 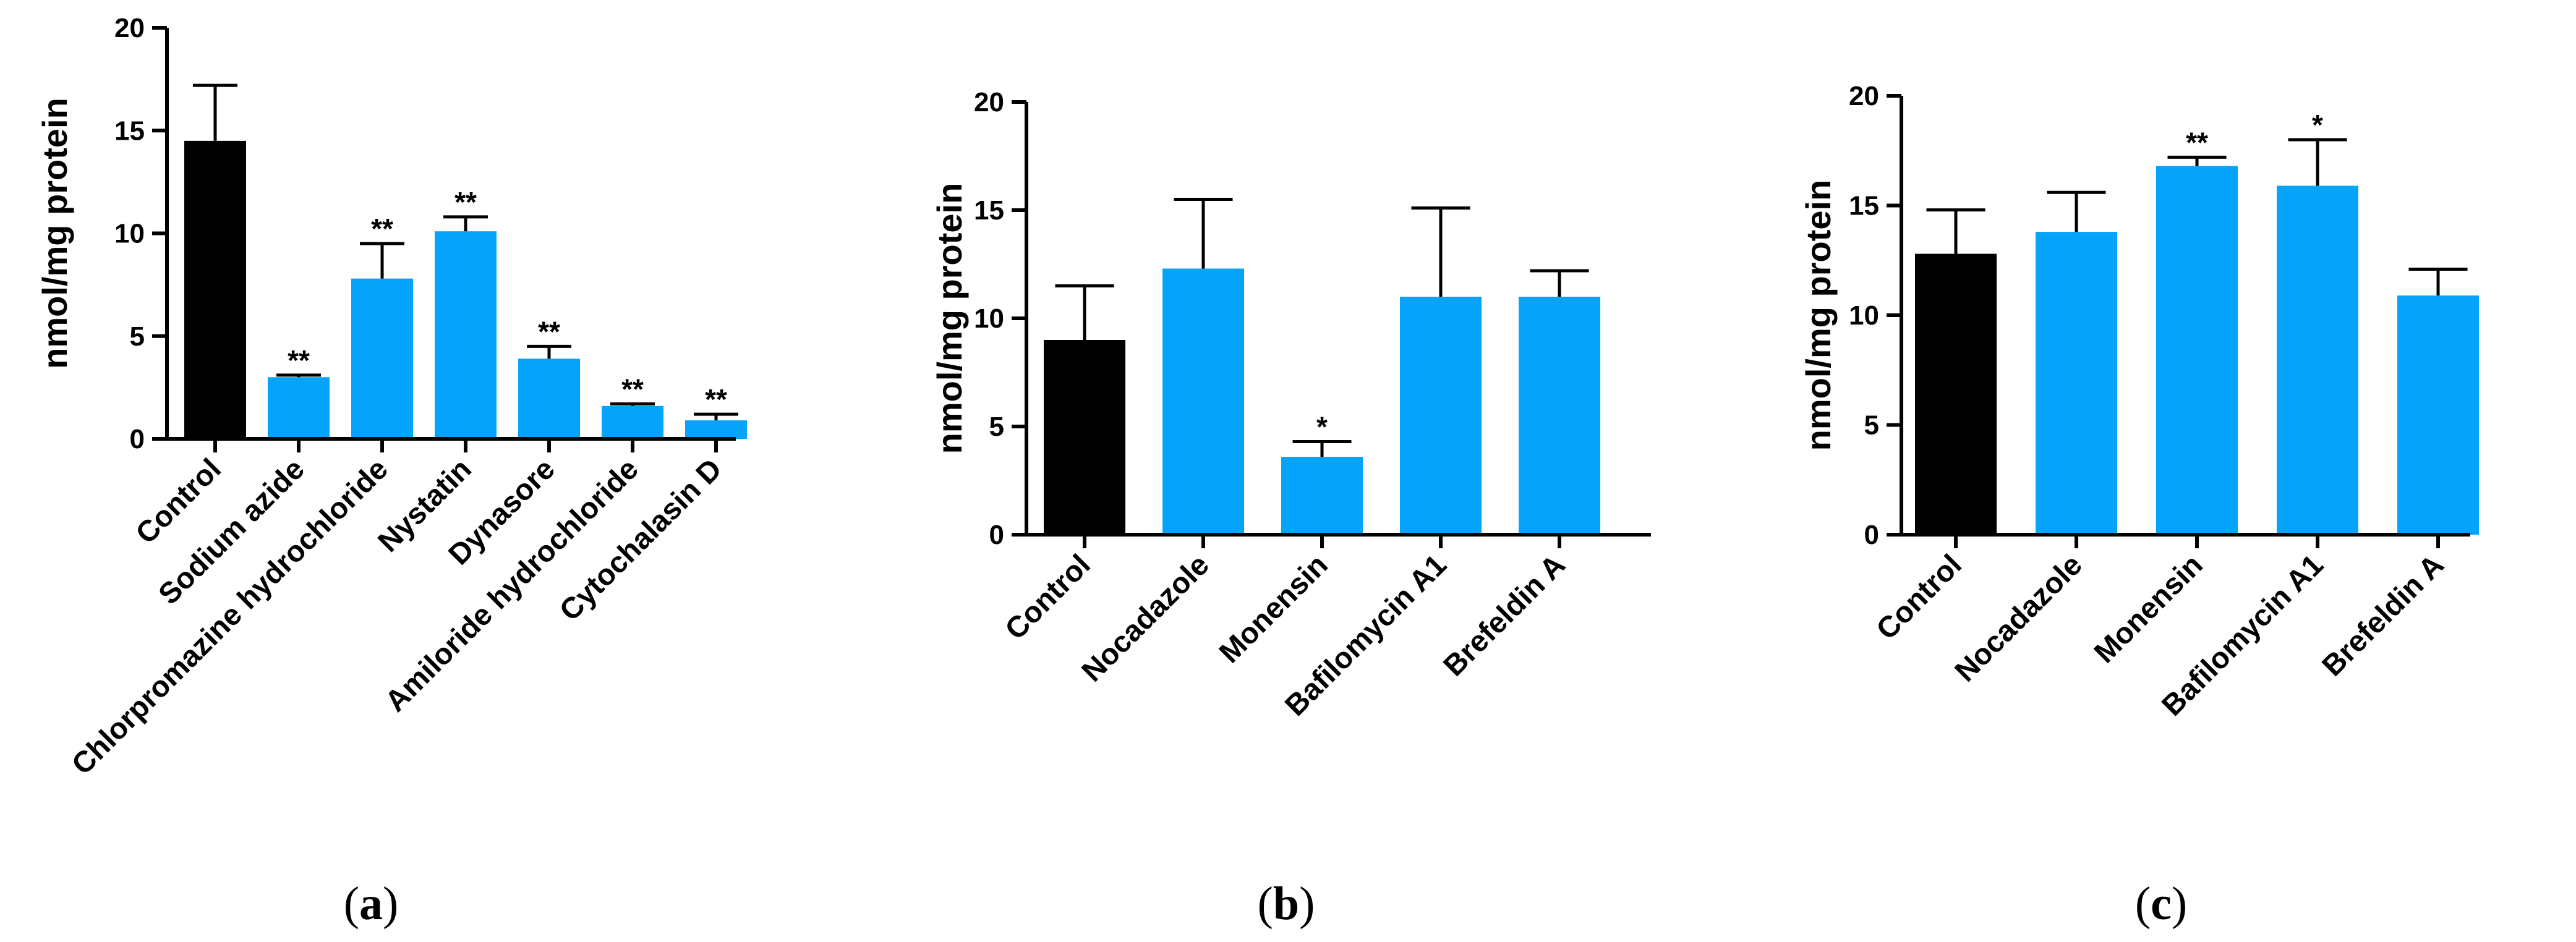 I want to click on category-label: Sodium azide, so click(x=232, y=532).